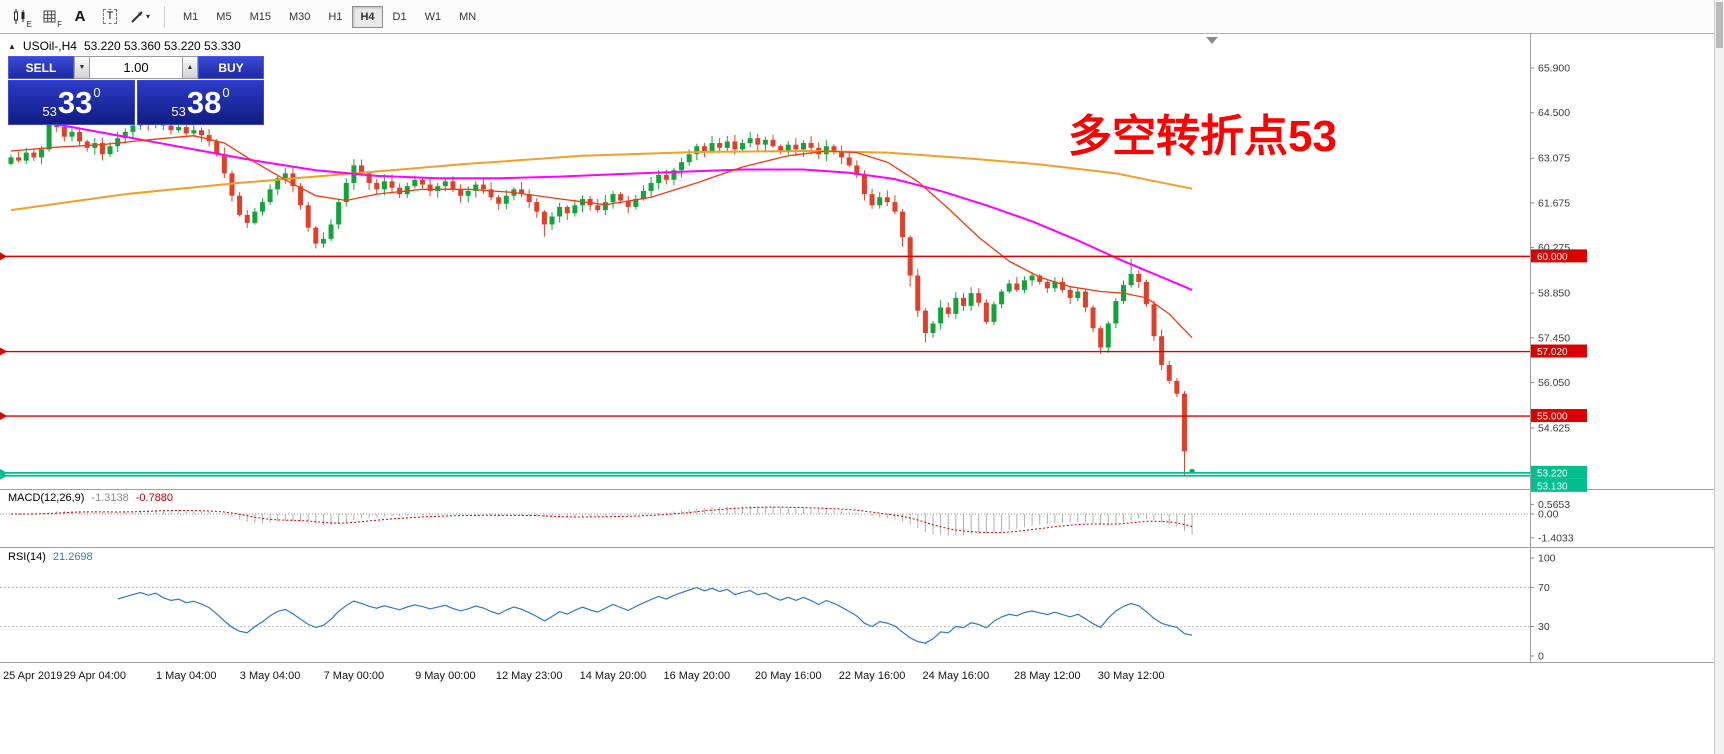 The width and height of the screenshot is (1724, 754). I want to click on sell-price-prefix: 53, so click(49, 111).